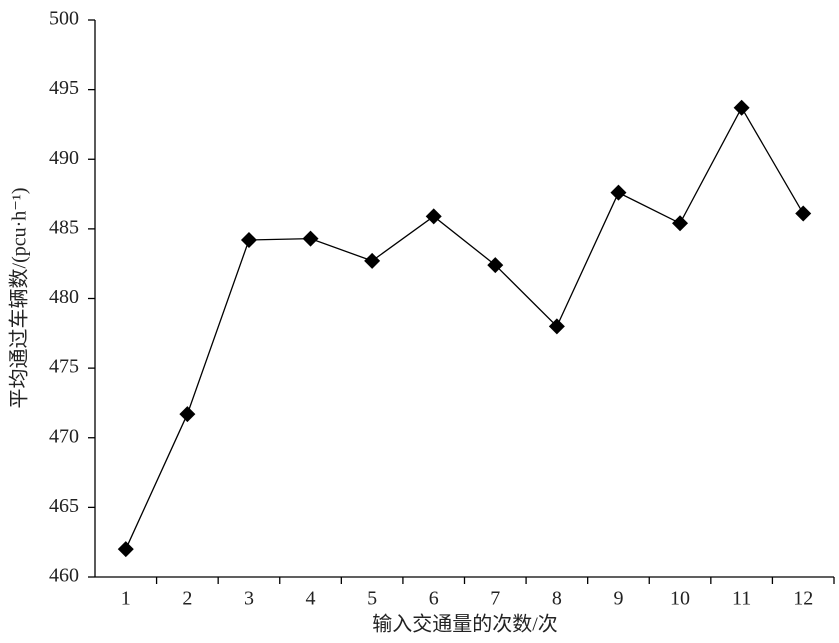 The image size is (839, 643). I want to click on x-tick-label: 12, so click(803, 599).